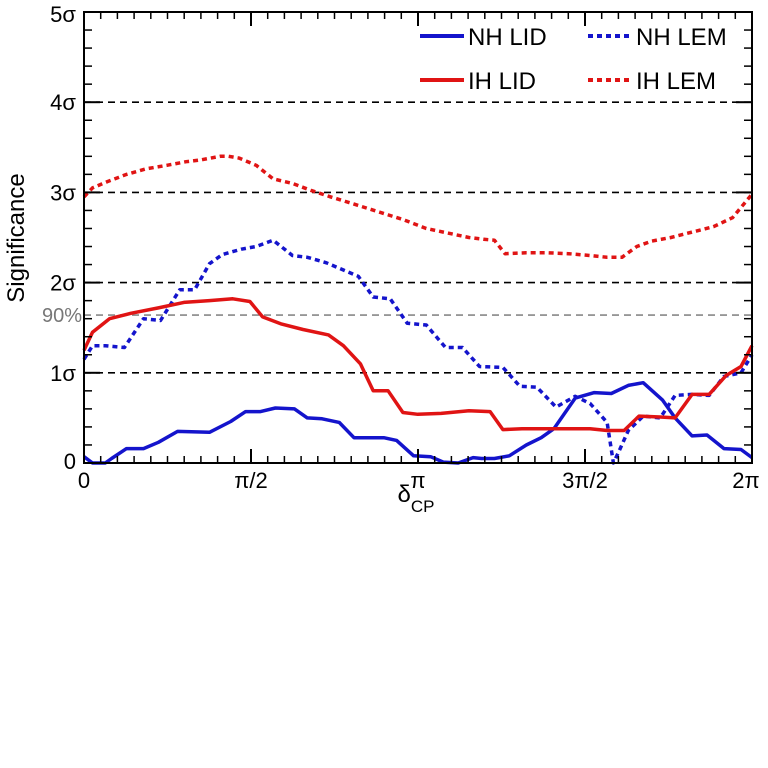 Image resolution: width=768 pixels, height=768 pixels. What do you see at coordinates (502, 81) in the screenshot?
I see `legend-label: IH LID` at bounding box center [502, 81].